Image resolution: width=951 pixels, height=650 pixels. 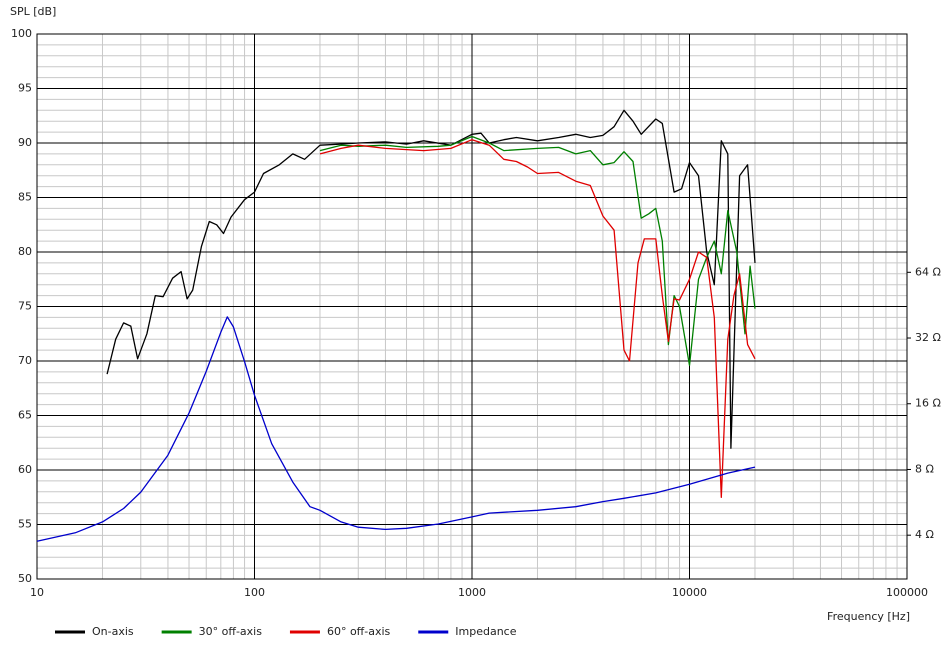 I want to click on y-tick-label: 95, so click(x=25, y=88).